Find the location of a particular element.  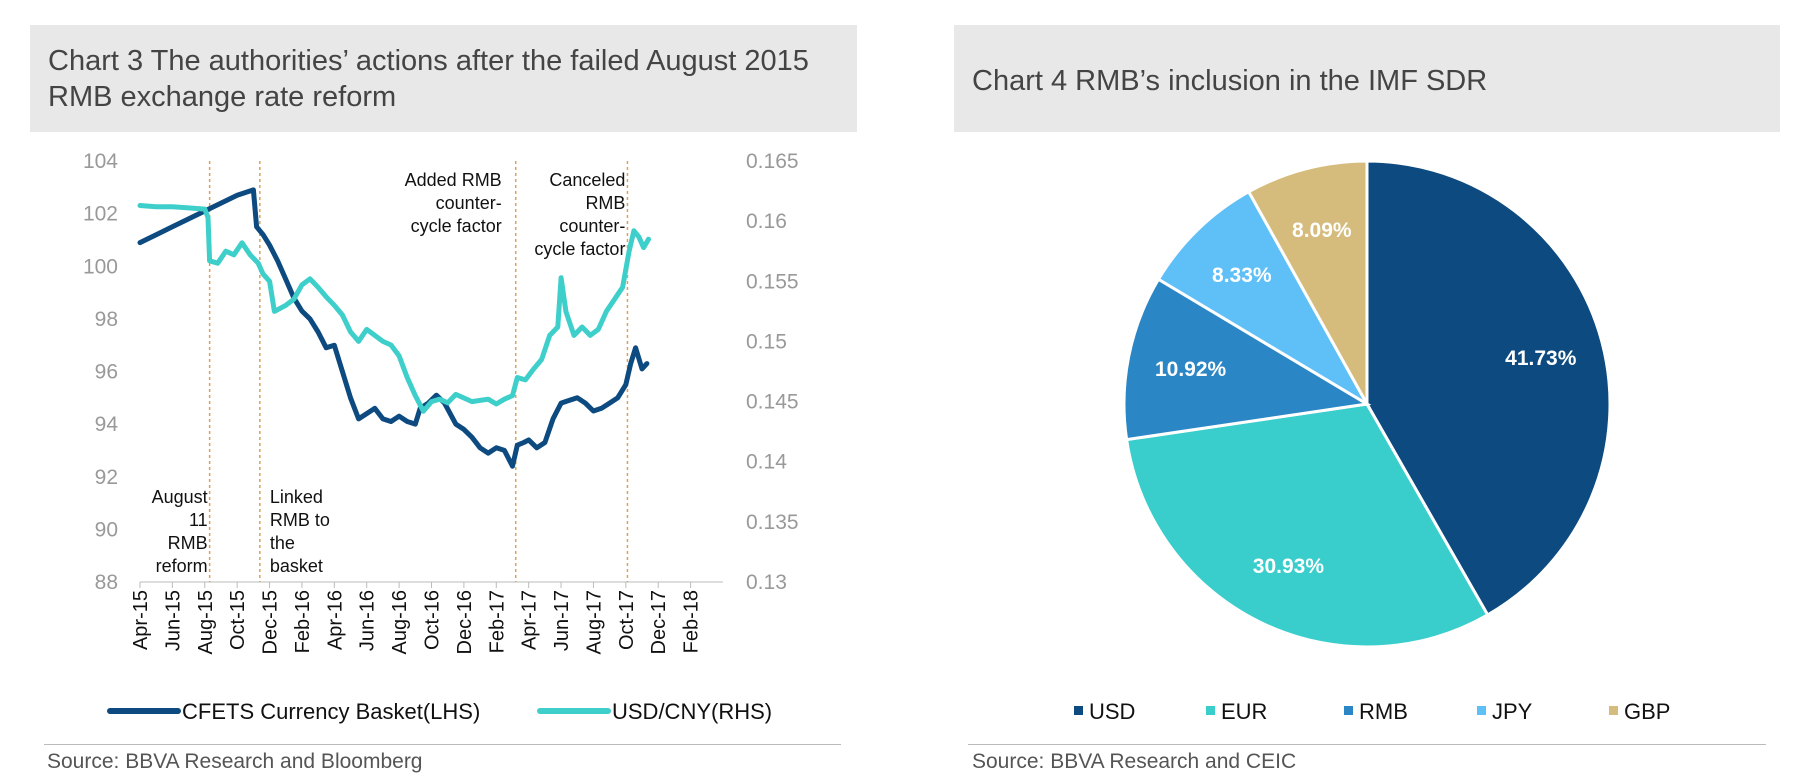

left-axis-tick: 98 is located at coordinates (106, 319).